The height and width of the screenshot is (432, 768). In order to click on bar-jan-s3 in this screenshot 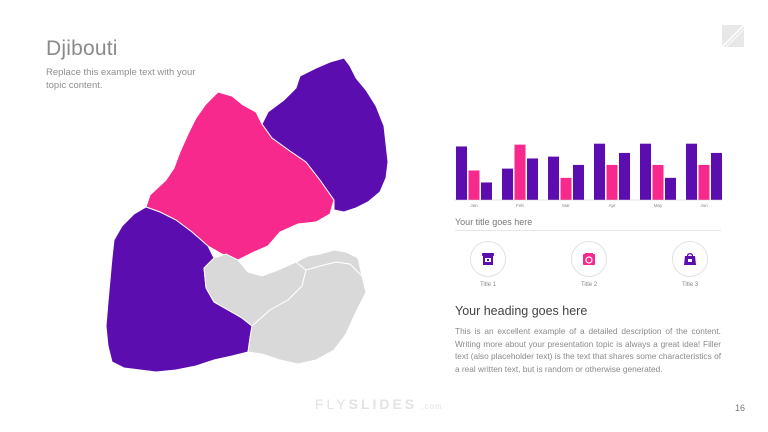, I will do `click(486, 191)`.